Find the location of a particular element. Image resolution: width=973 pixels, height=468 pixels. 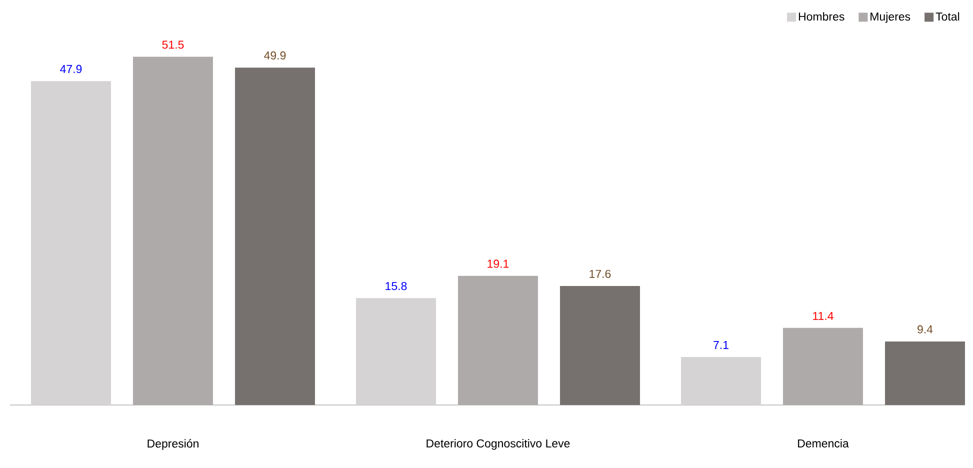

x-tick-label: Demencia is located at coordinates (823, 443).